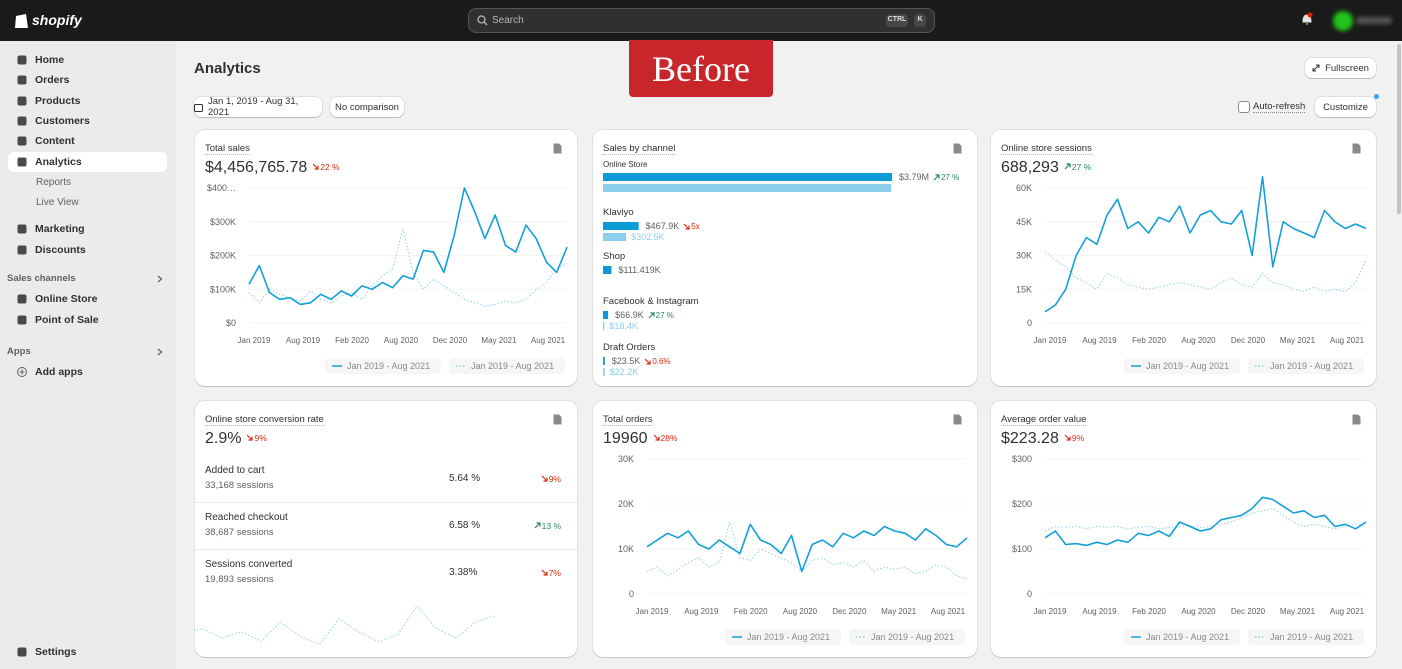  I want to click on bar-previous-label: $18.4K, so click(623, 326).